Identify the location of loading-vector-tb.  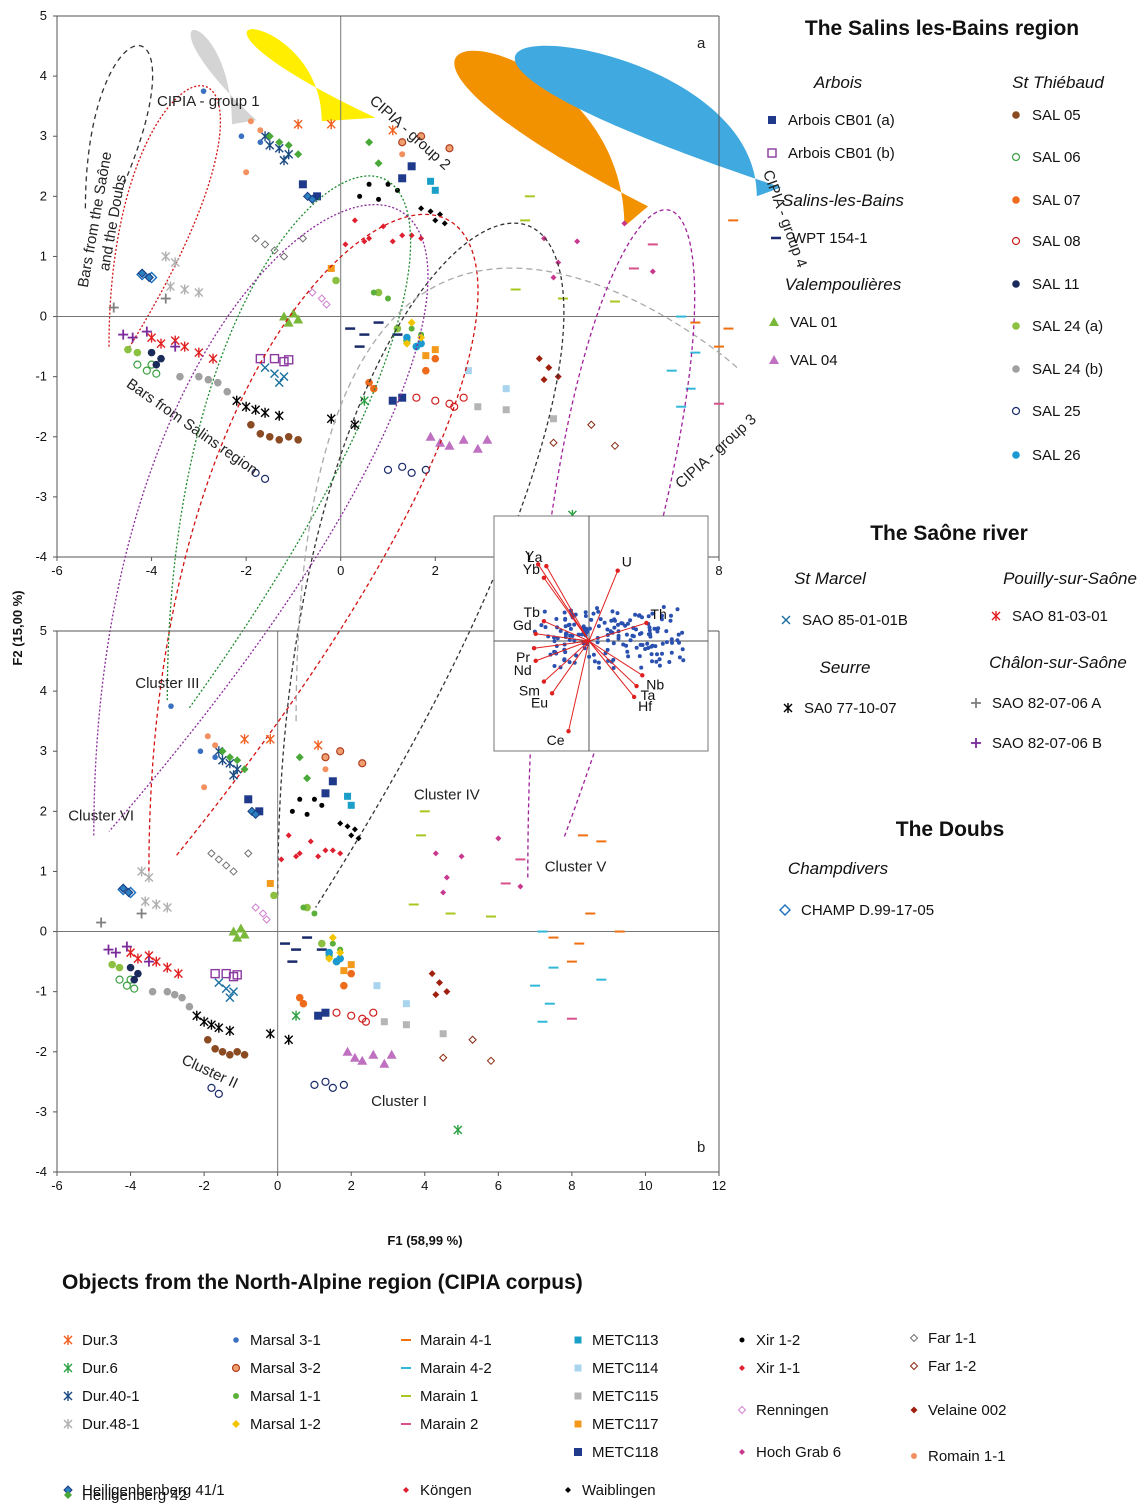
(566, 631).